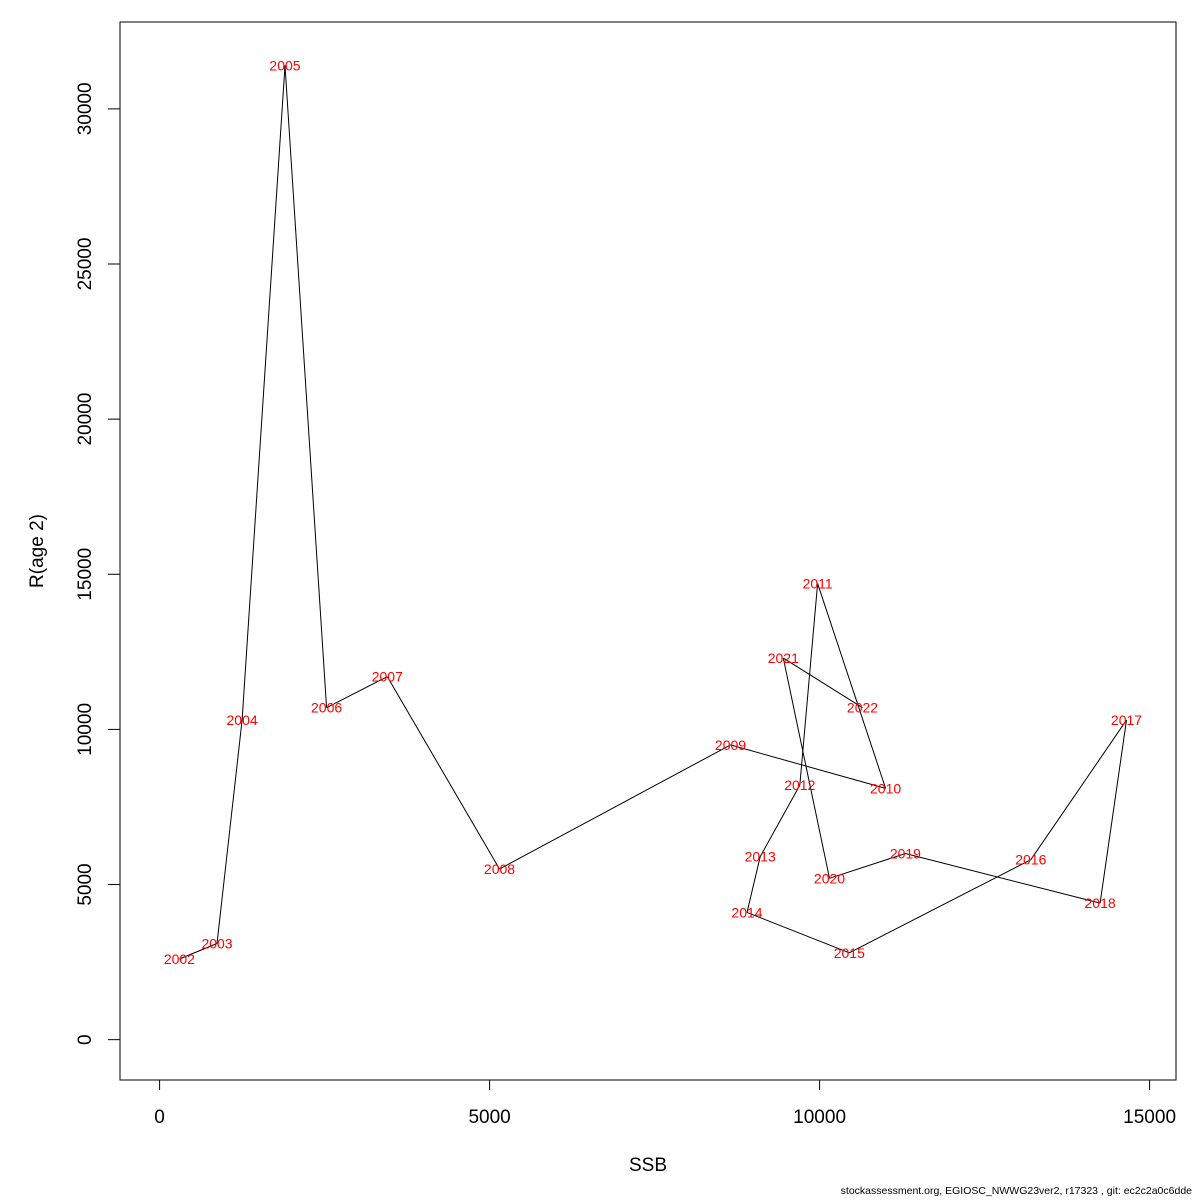 The height and width of the screenshot is (1200, 1200). Describe the element at coordinates (615, 807) in the screenshot. I see `line-segment-2008-2009` at that location.